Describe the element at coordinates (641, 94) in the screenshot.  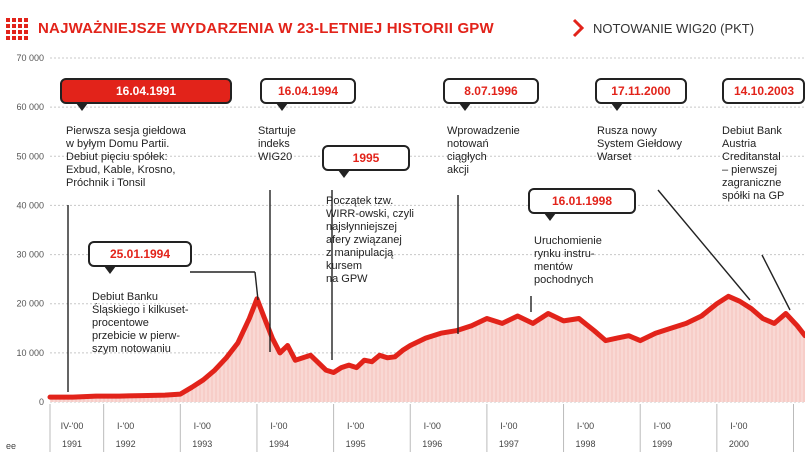
I see `callout-17-11-2000: 17.11.2000` at that location.